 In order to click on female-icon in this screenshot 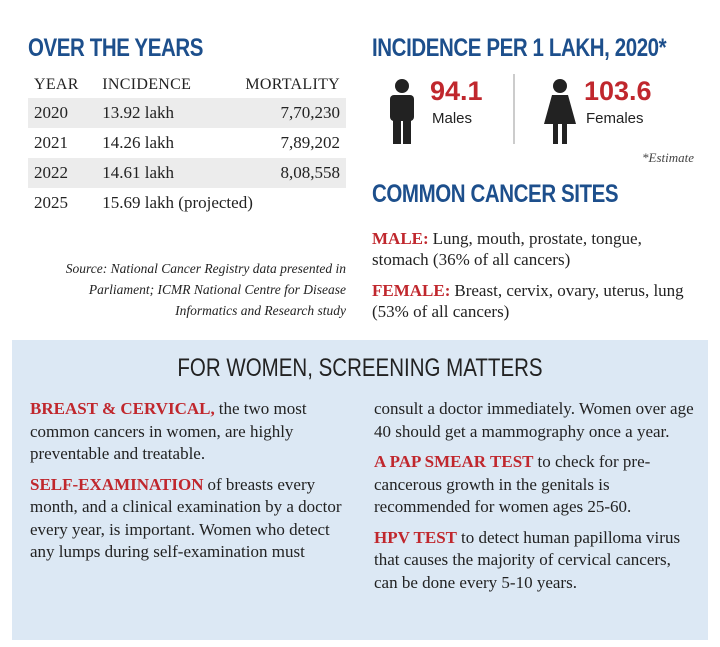, I will do `click(560, 111)`.